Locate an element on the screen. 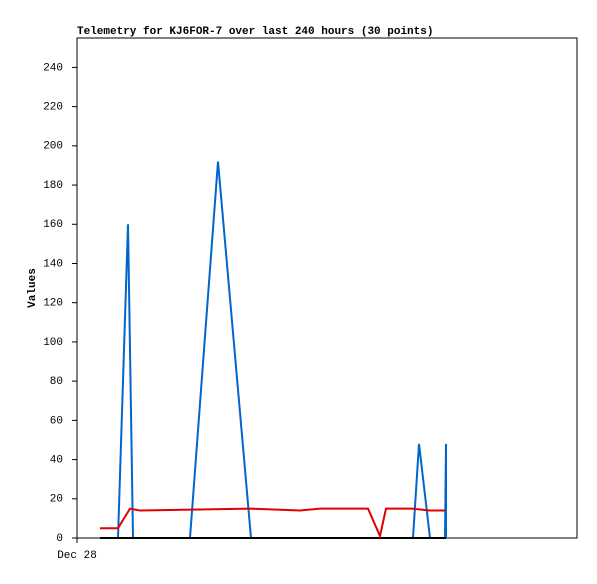  y-tick-label: 240 is located at coordinates (53, 68).